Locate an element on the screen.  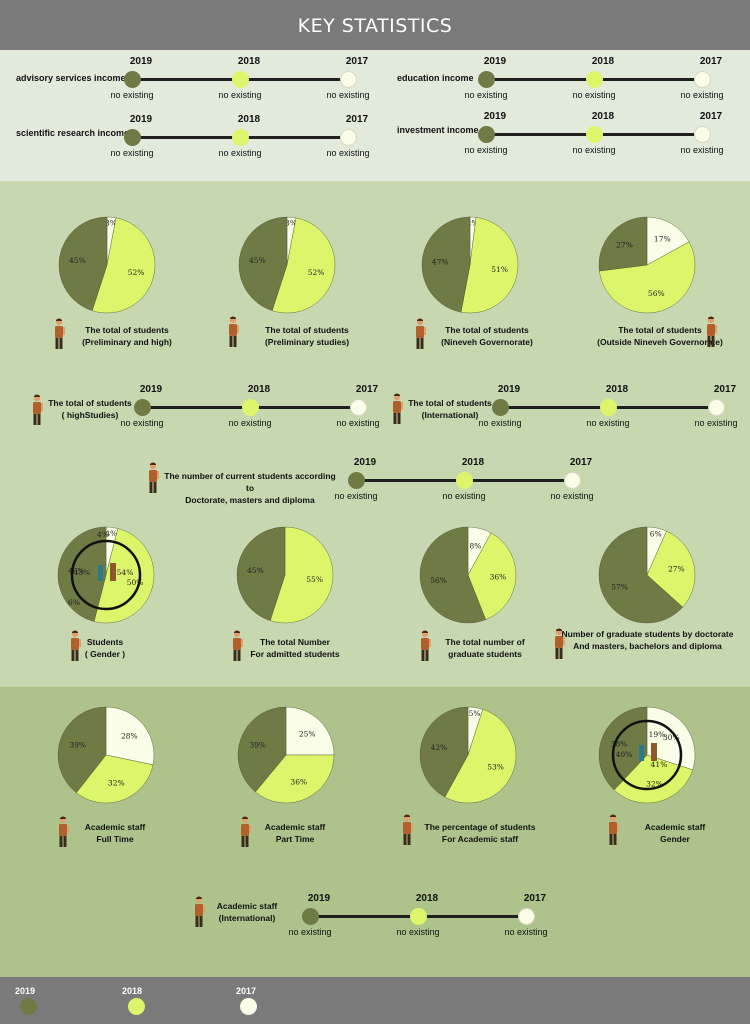
pie-slice-label: 6% is located at coordinates (656, 533).